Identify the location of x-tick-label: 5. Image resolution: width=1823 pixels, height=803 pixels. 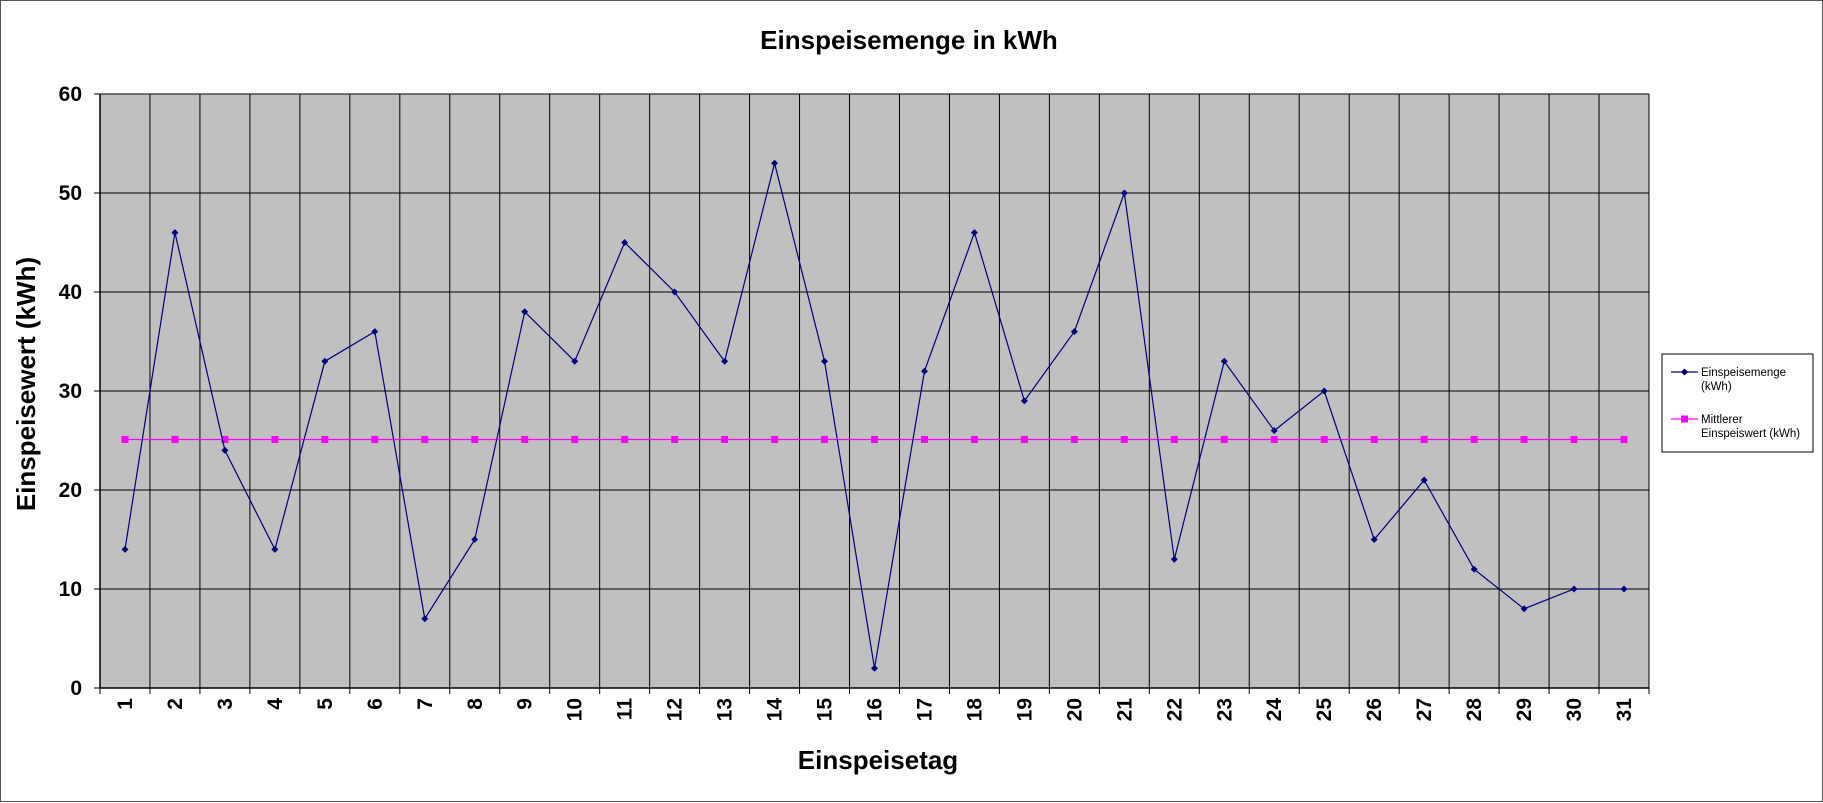
(325, 704).